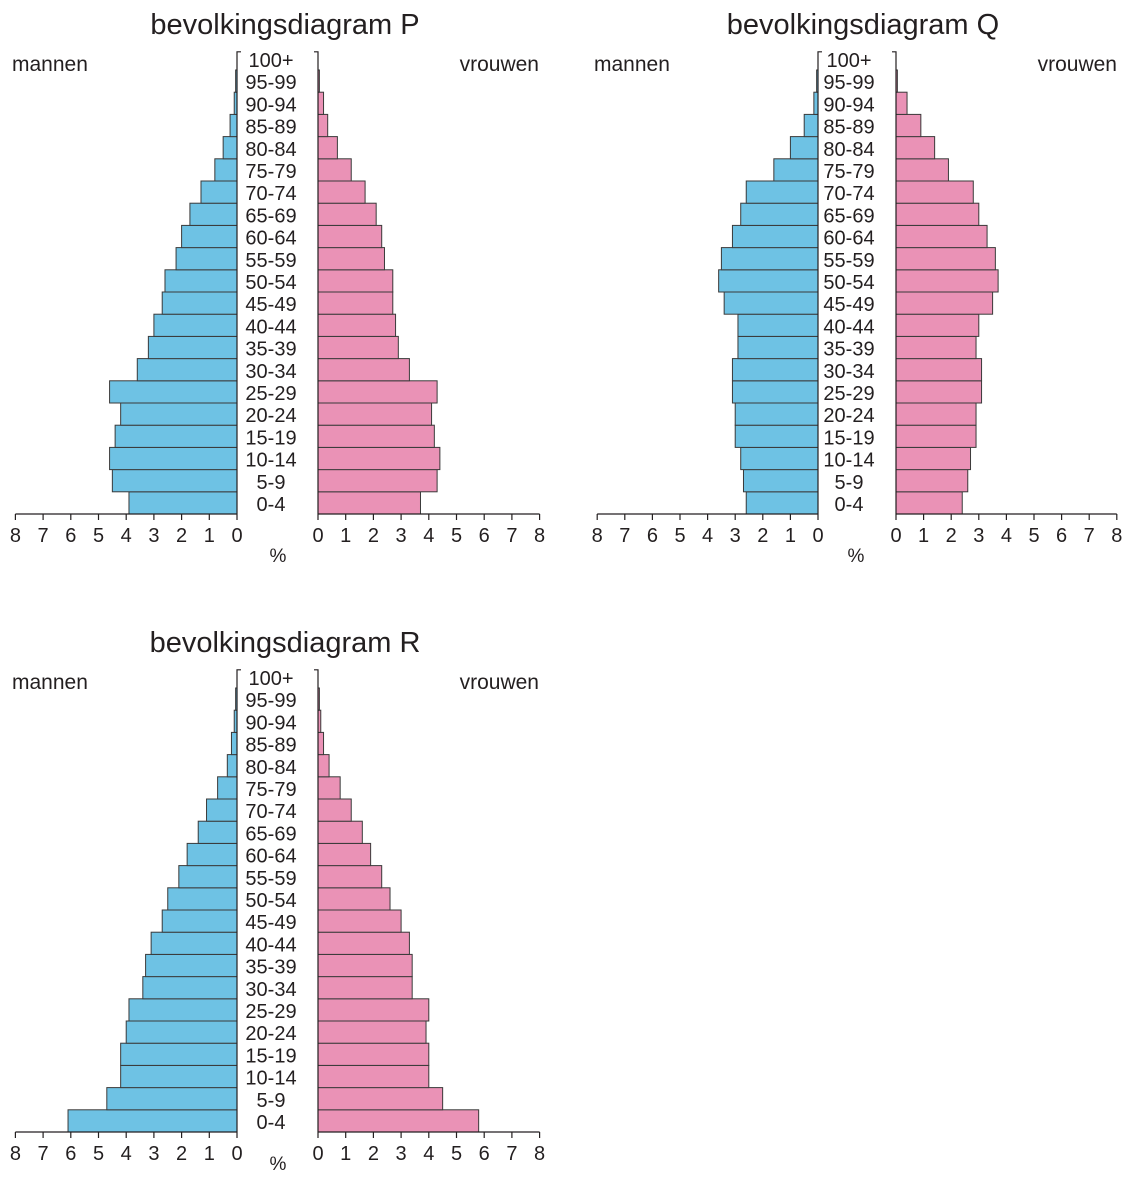 The height and width of the screenshot is (1184, 1132). What do you see at coordinates (43, 1154) in the screenshot?
I see `tick-label-mannen-r: 7` at bounding box center [43, 1154].